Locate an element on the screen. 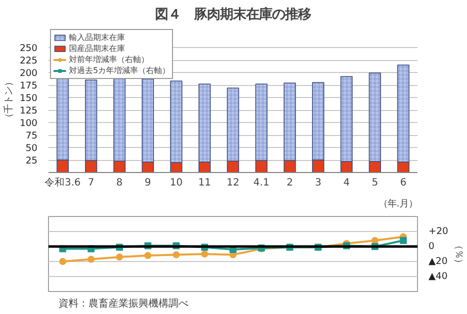 The width and height of the screenshot is (467, 314). x-tick-label: 4.1 is located at coordinates (261, 183).